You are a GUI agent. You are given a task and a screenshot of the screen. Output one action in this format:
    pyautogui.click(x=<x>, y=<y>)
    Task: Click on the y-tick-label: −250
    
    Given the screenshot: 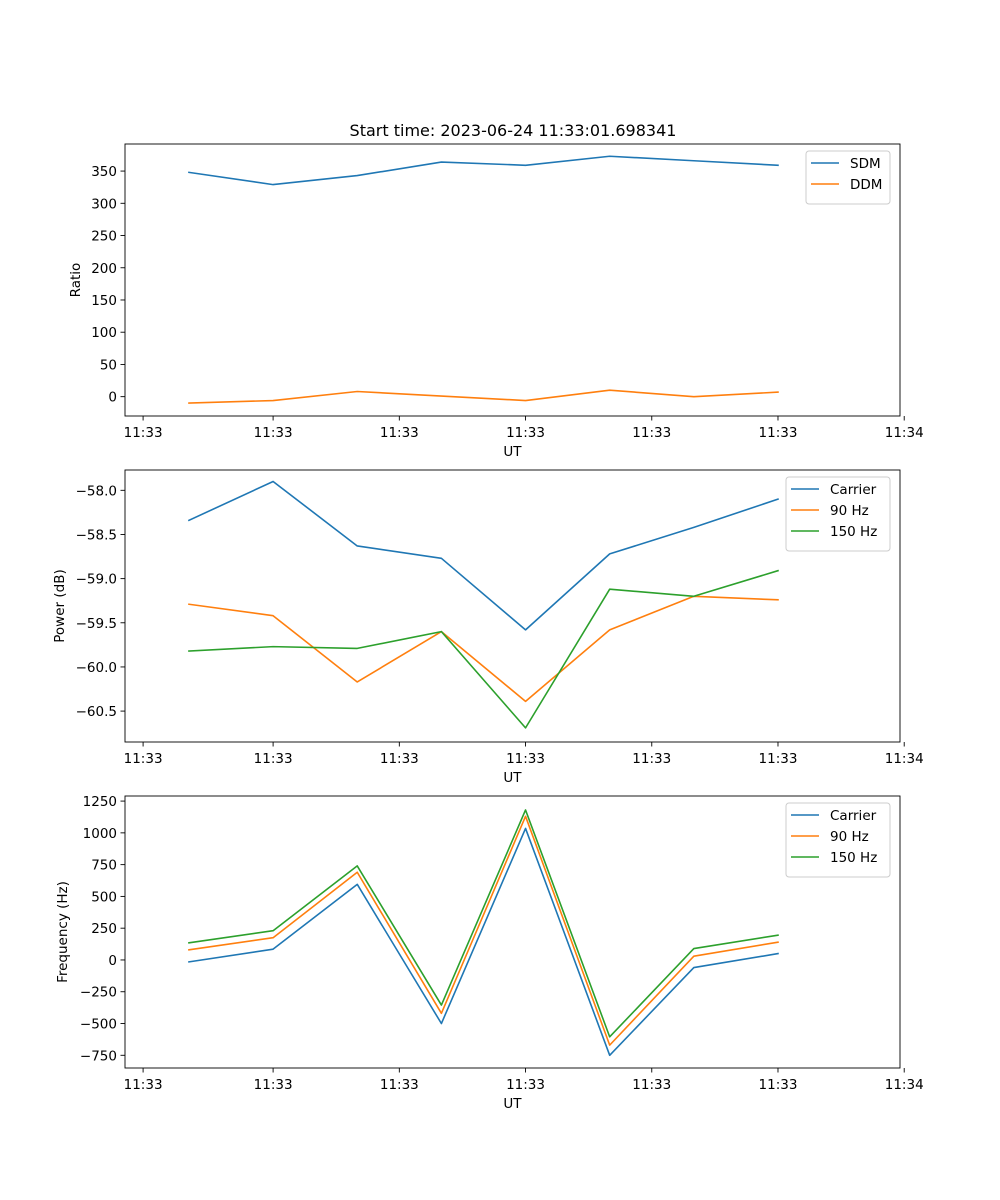 What is the action you would take?
    pyautogui.click(x=98, y=993)
    